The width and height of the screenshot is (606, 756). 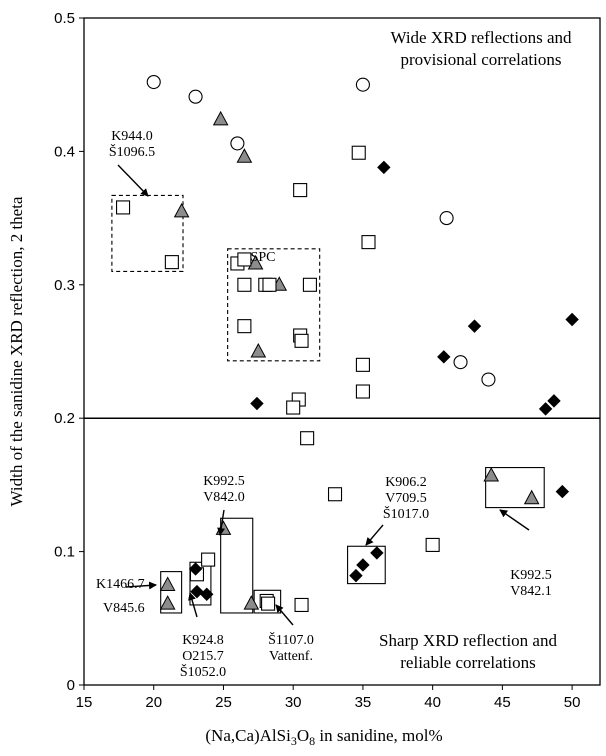 I want to click on annotation-v845: V845.6, so click(x=124, y=608).